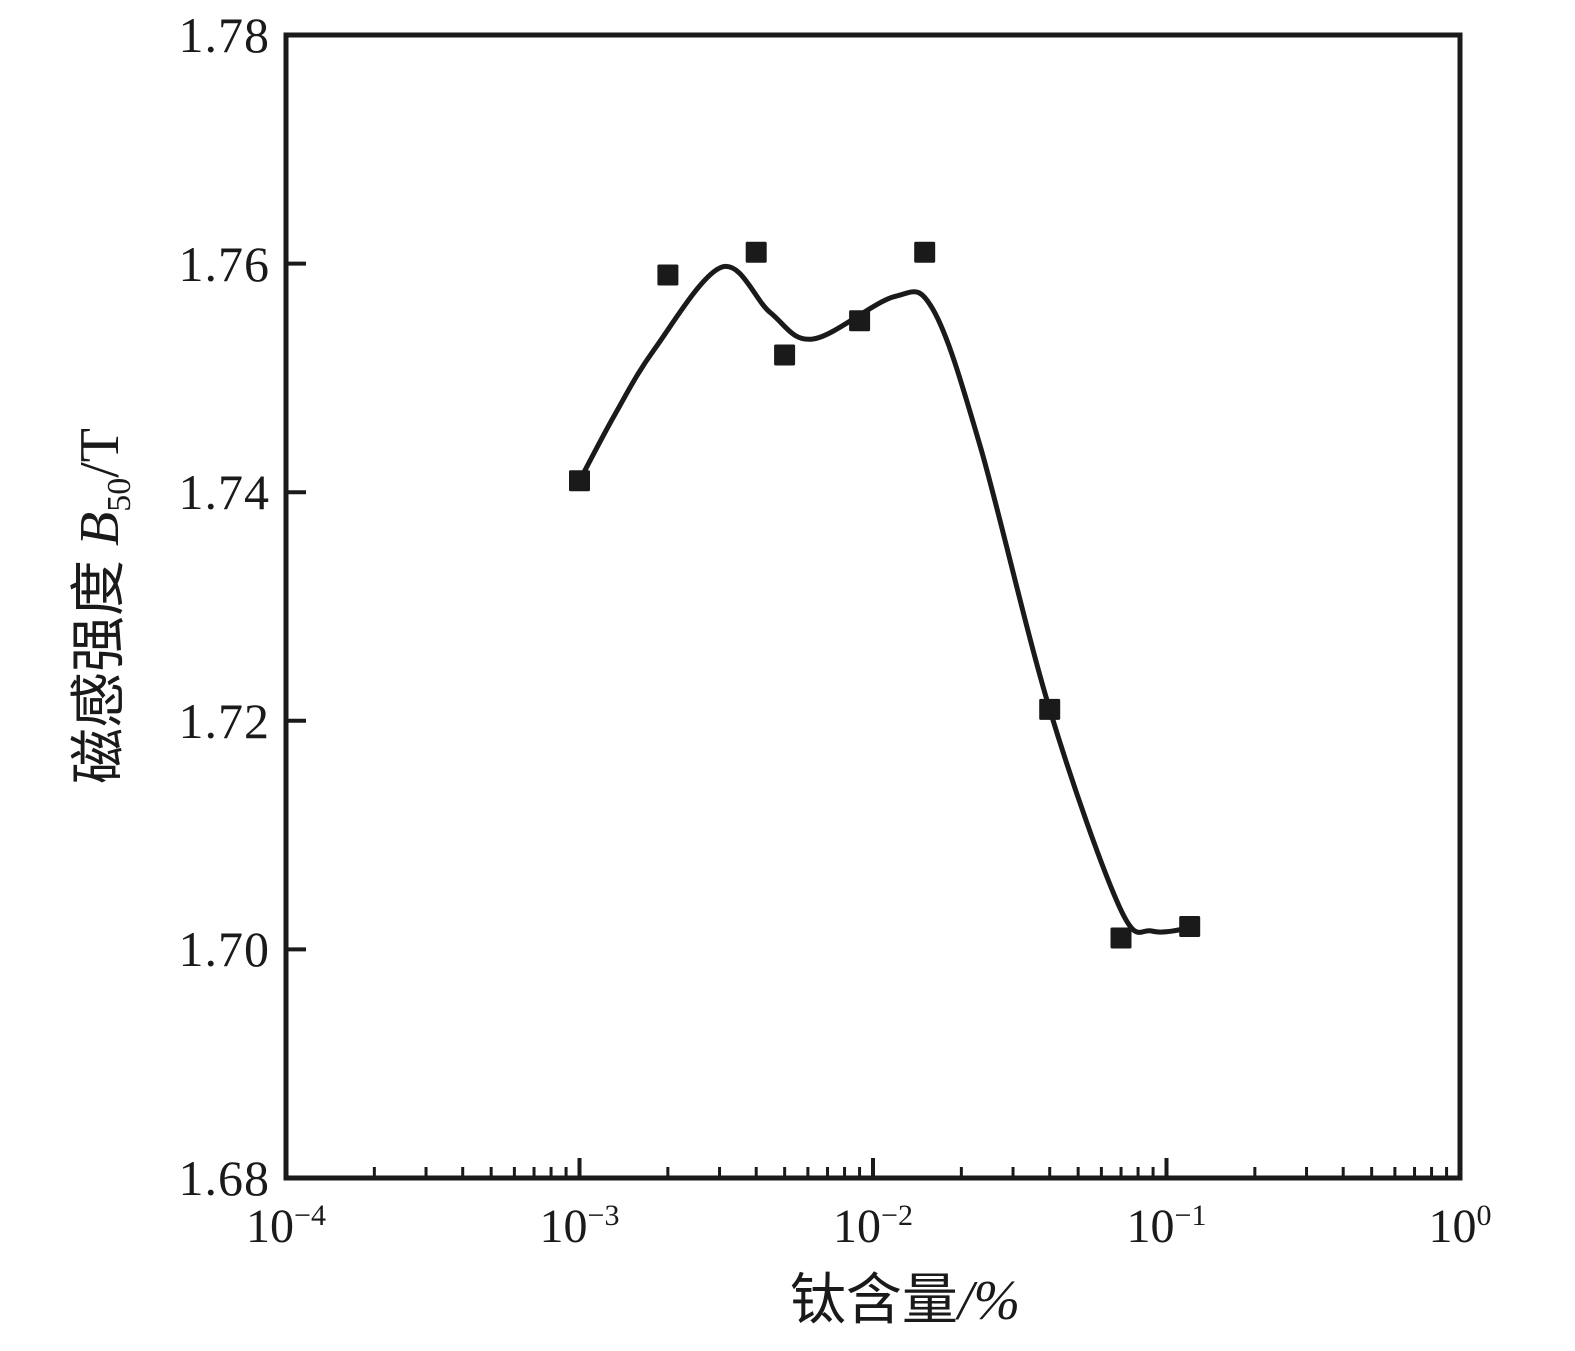  What do you see at coordinates (310, 1215) in the screenshot?
I see `x-tick-exponent: −4` at bounding box center [310, 1215].